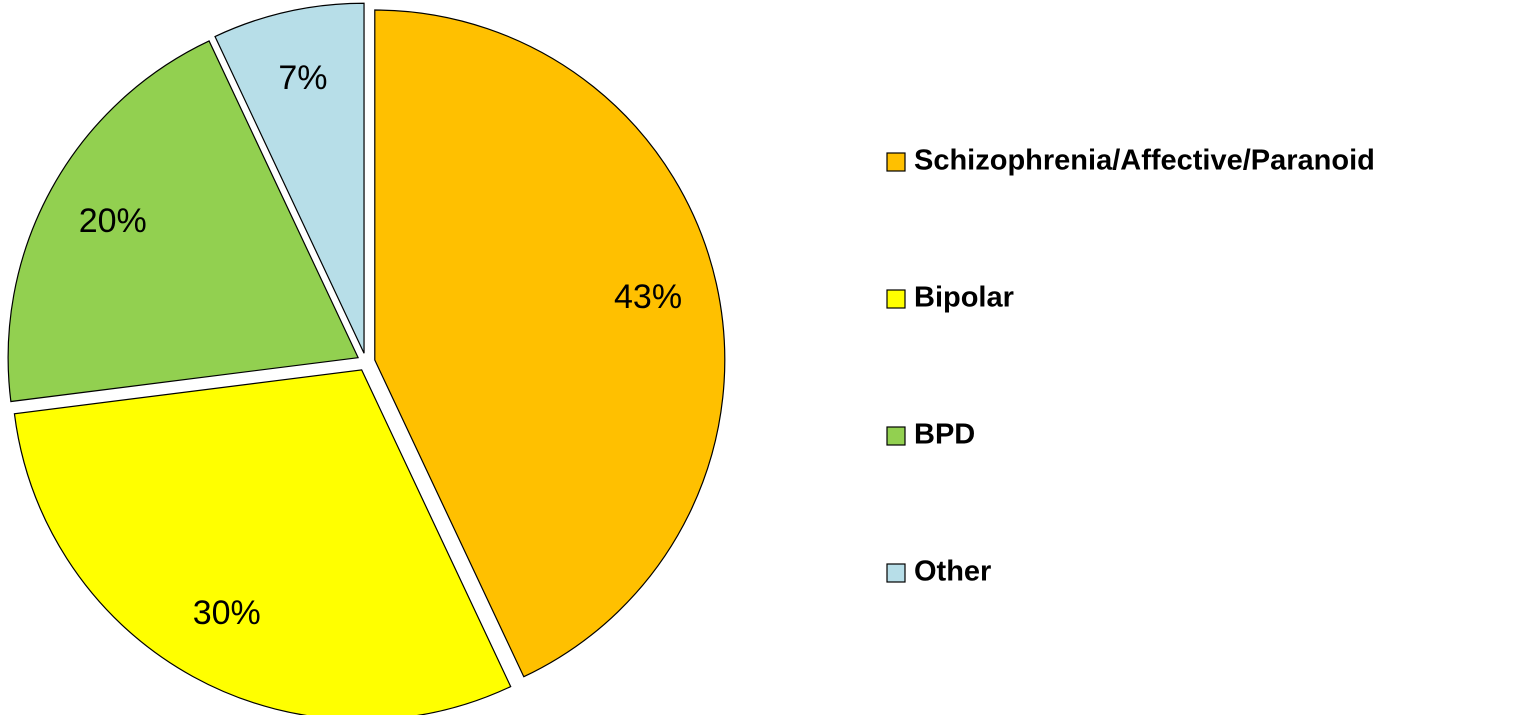 Image resolution: width=1520 pixels, height=715 pixels. What do you see at coordinates (964, 298) in the screenshot?
I see `legend-label: Bipolar` at bounding box center [964, 298].